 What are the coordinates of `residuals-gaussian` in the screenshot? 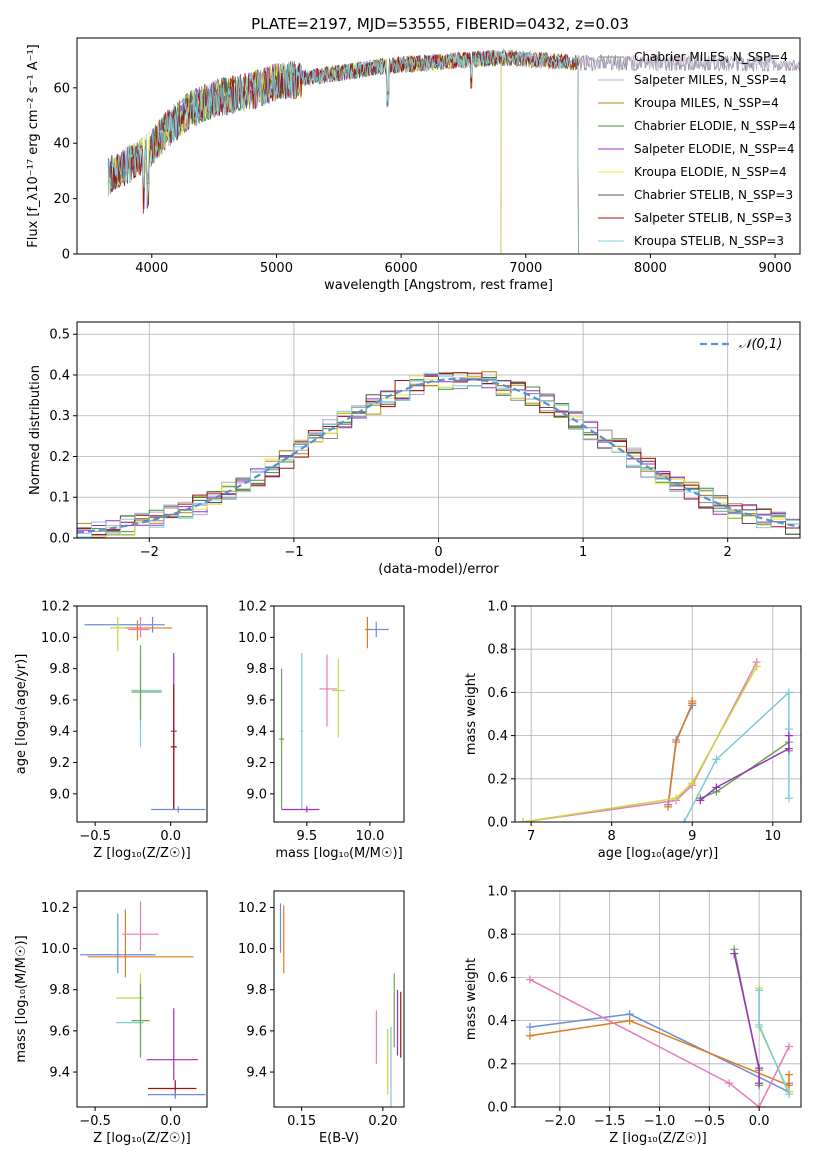 It's located at (438, 455).